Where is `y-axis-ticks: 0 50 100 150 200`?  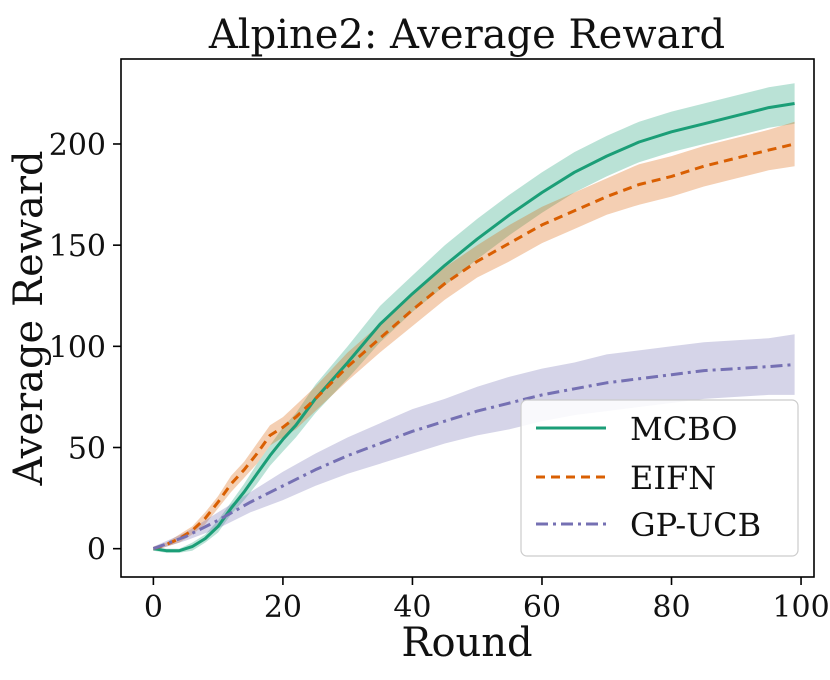
y-axis-ticks: 0 50 100 150 200 is located at coordinates (85, 348).